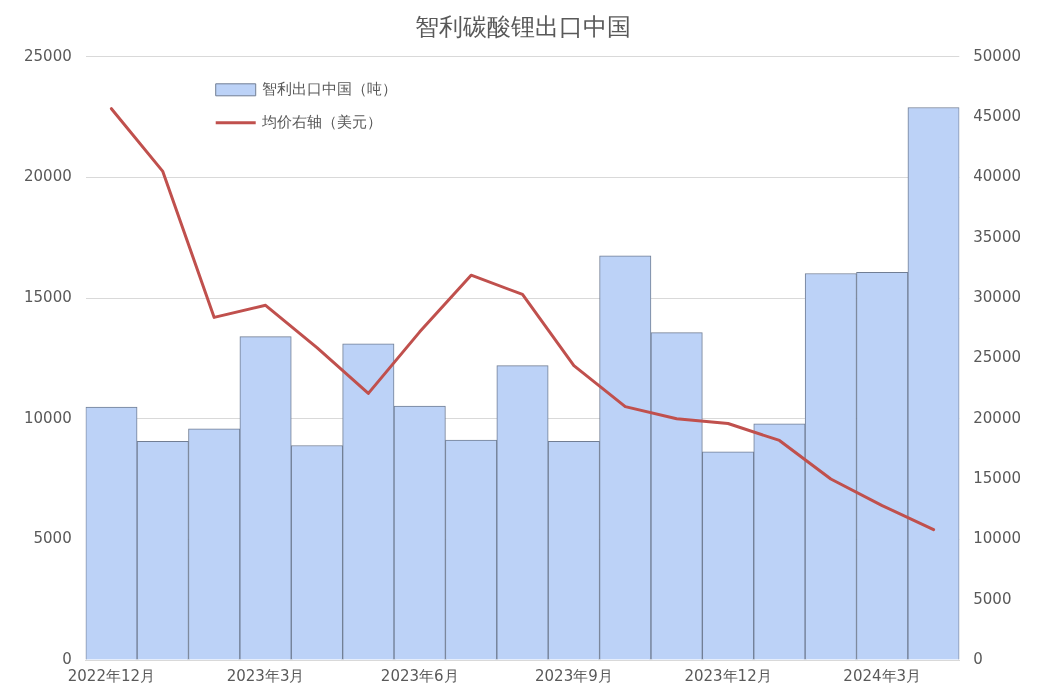  What do you see at coordinates (997, 296) in the screenshot?
I see `y2-tick-label: 30000` at bounding box center [997, 296].